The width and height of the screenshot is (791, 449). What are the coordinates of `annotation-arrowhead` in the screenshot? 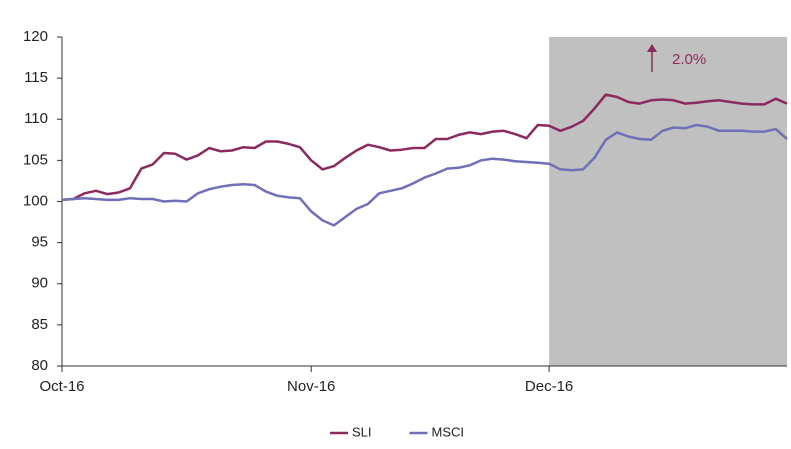 It's located at (652, 48).